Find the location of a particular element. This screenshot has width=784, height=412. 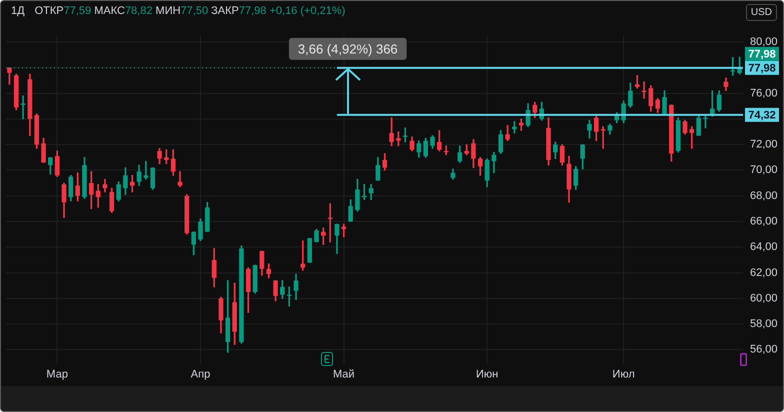

text: ОТКР77,59 МАКС78,82 МИН77,50 ЗАКР77,98 +0,16 (+0,21%) is located at coordinates (190, 11).